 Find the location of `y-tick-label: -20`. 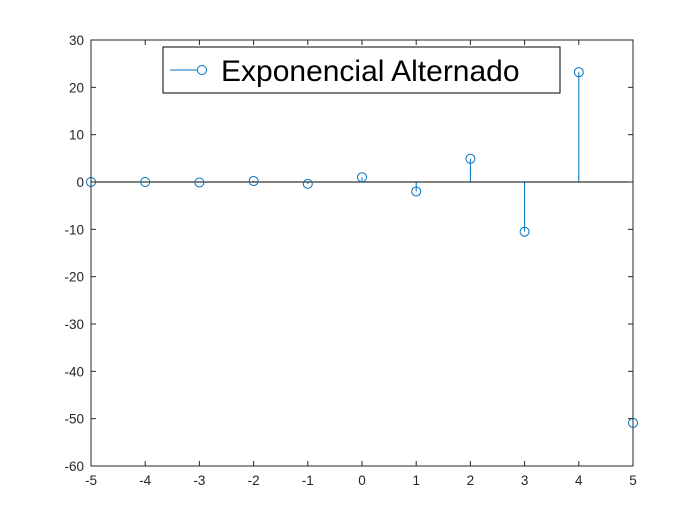

y-tick-label: -20 is located at coordinates (74, 277).